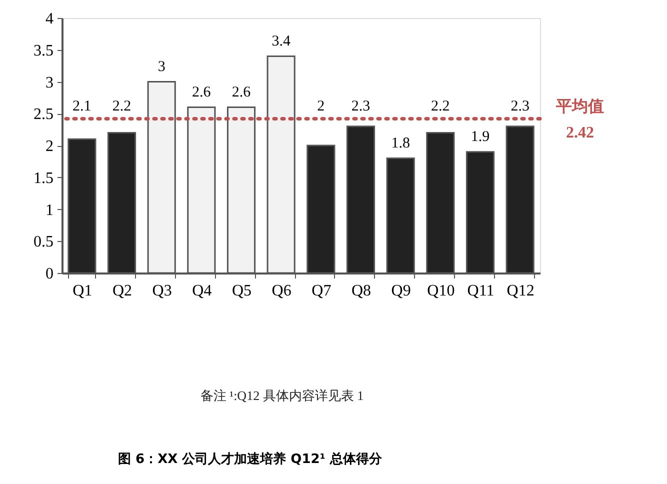  What do you see at coordinates (242, 291) in the screenshot?
I see `x-tick-label: Q5` at bounding box center [242, 291].